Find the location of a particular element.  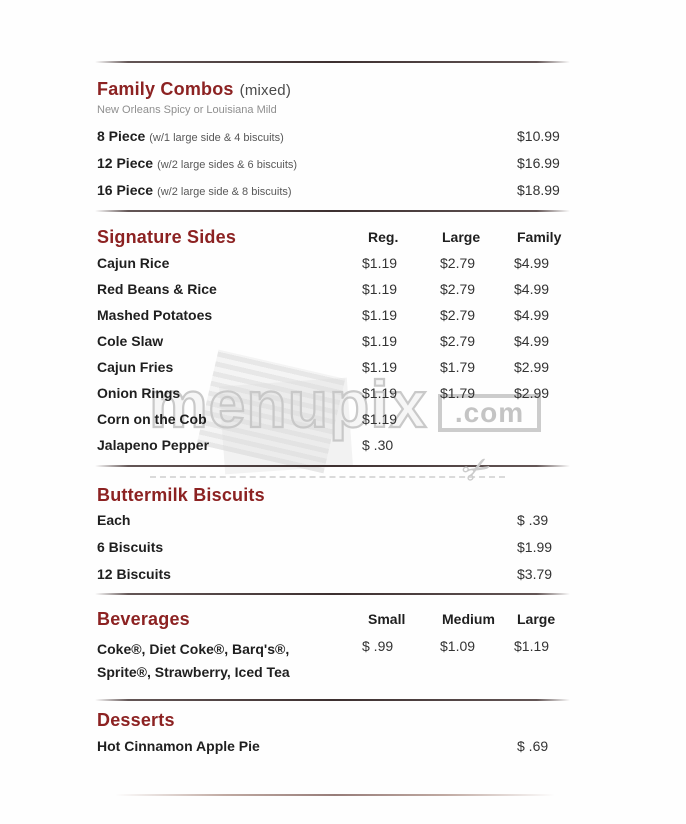

family-combos-qualifier: (mixed) is located at coordinates (265, 90).